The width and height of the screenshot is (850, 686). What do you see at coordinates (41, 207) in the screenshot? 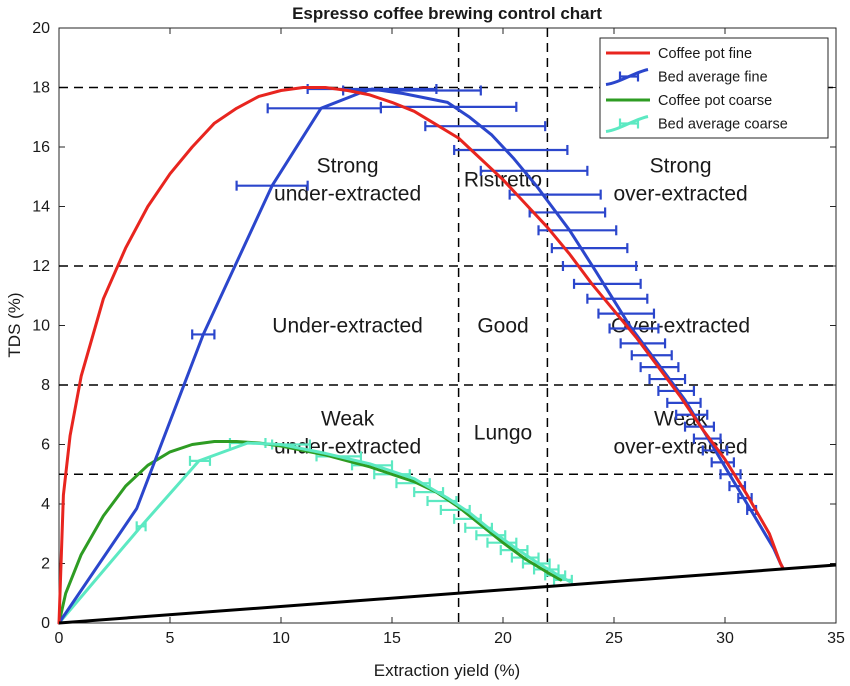
I see `y-tick-label: 14` at bounding box center [41, 207].